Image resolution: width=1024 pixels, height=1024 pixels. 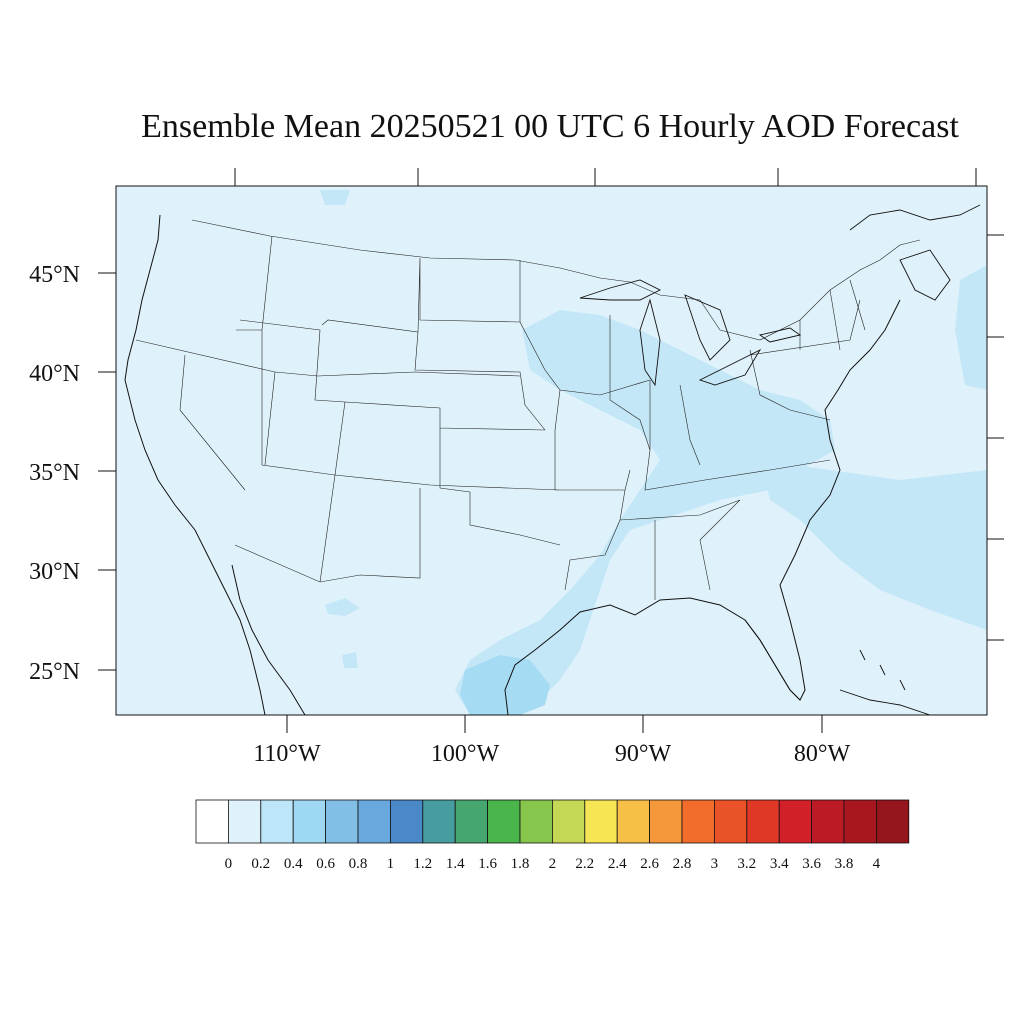 What do you see at coordinates (342, 633) in the screenshot?
I see `aod-band-mexico` at bounding box center [342, 633].